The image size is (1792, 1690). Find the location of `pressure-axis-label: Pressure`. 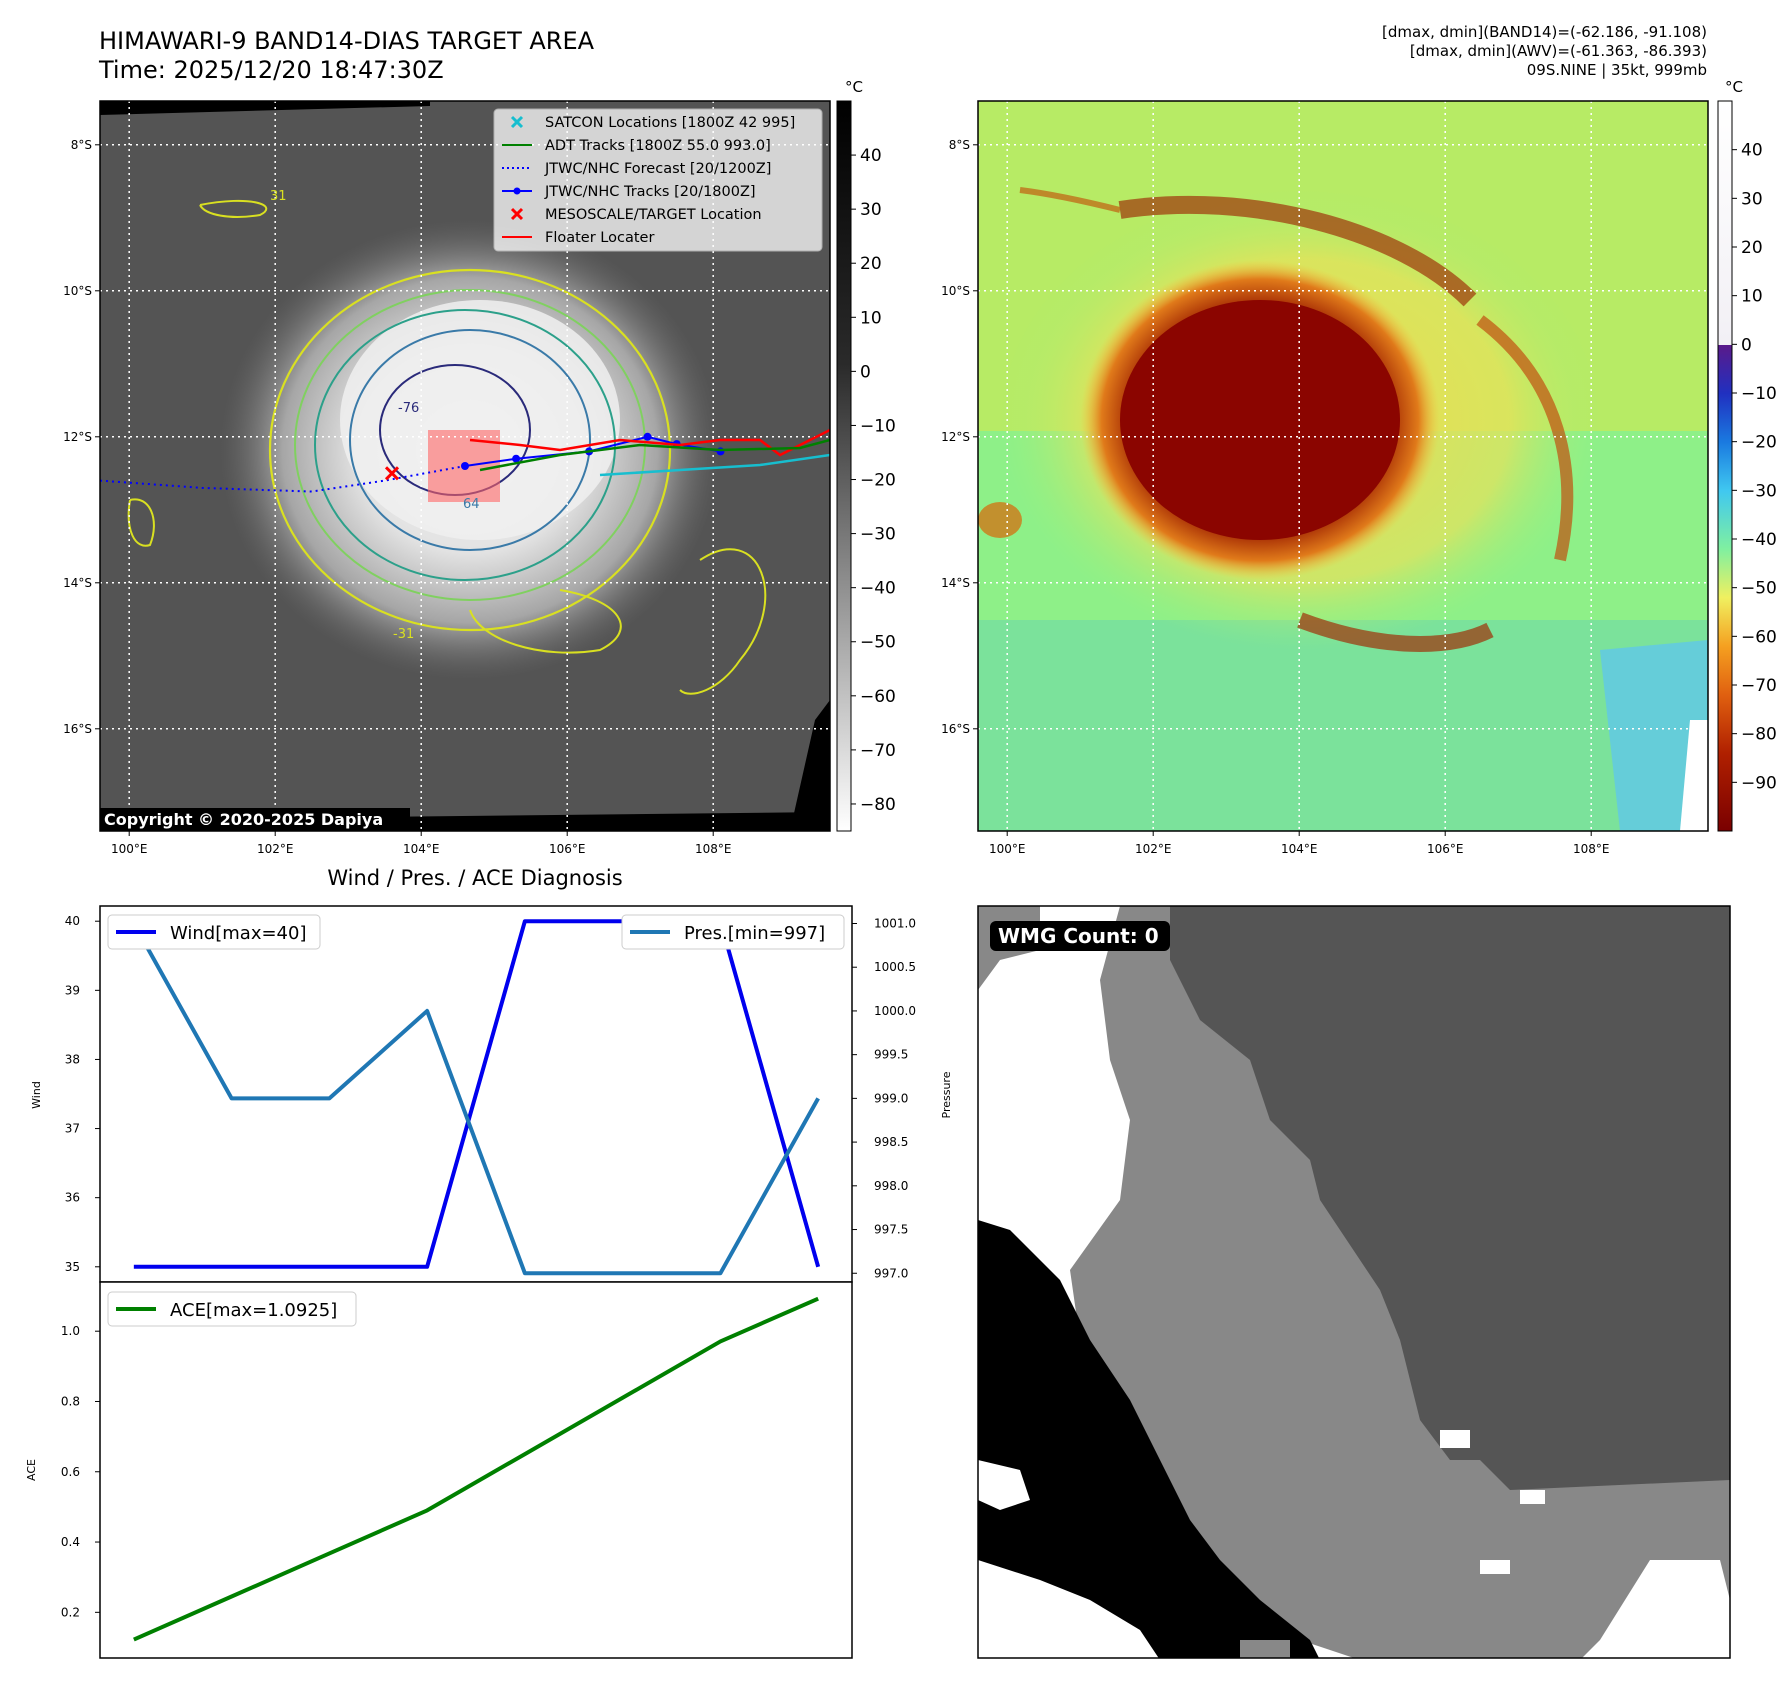

pressure-axis-label: Pressure is located at coordinates (946, 1094).